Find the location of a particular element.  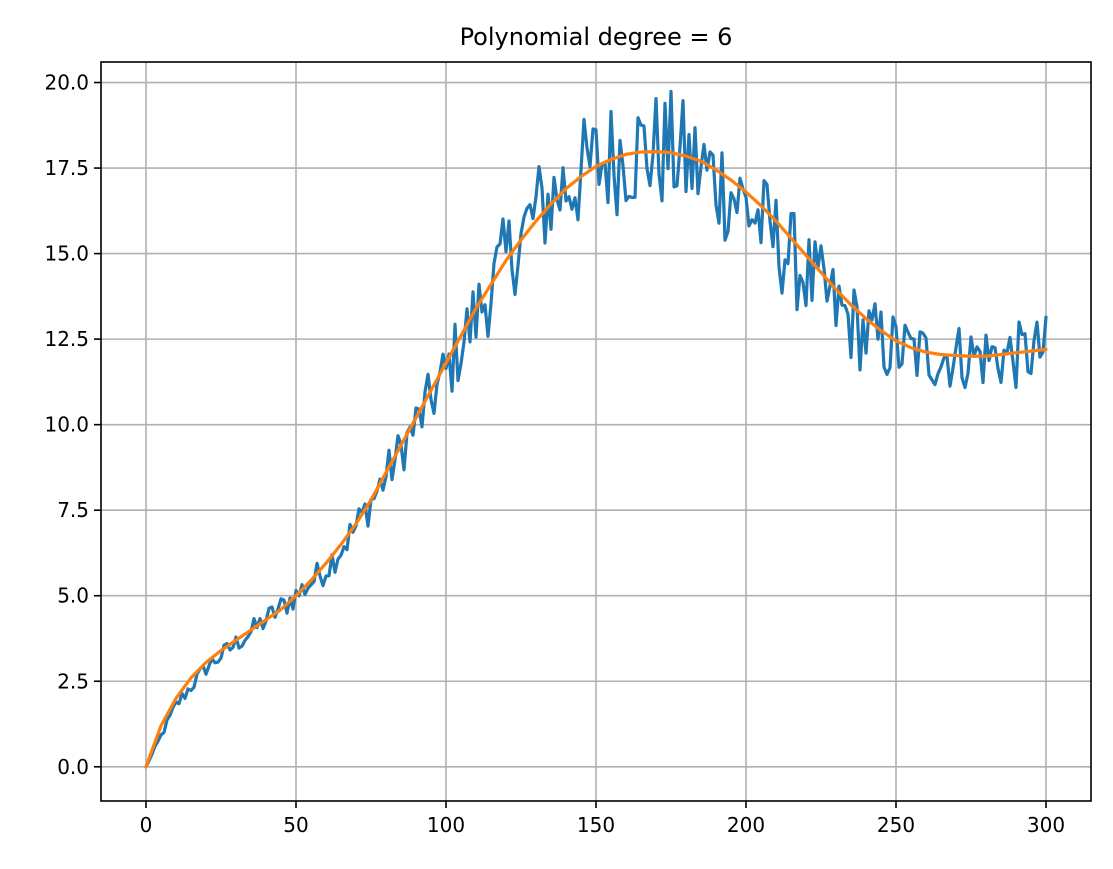

x-tick-label: 150 is located at coordinates (596, 825).